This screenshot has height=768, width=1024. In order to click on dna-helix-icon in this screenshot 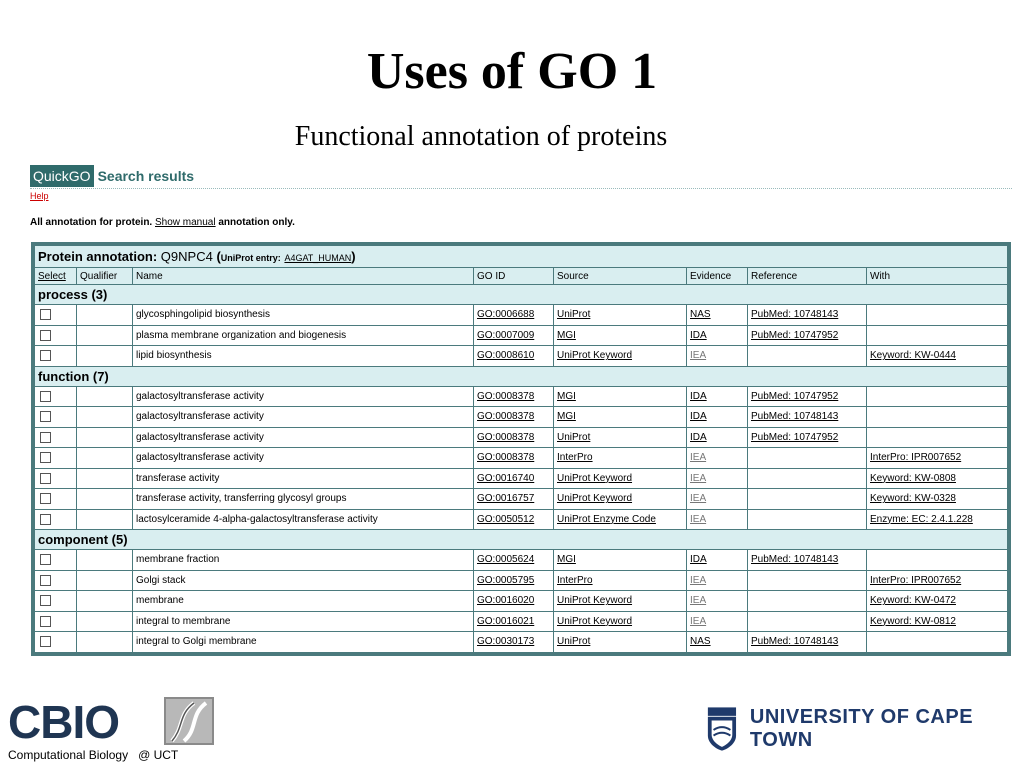, I will do `click(189, 721)`.